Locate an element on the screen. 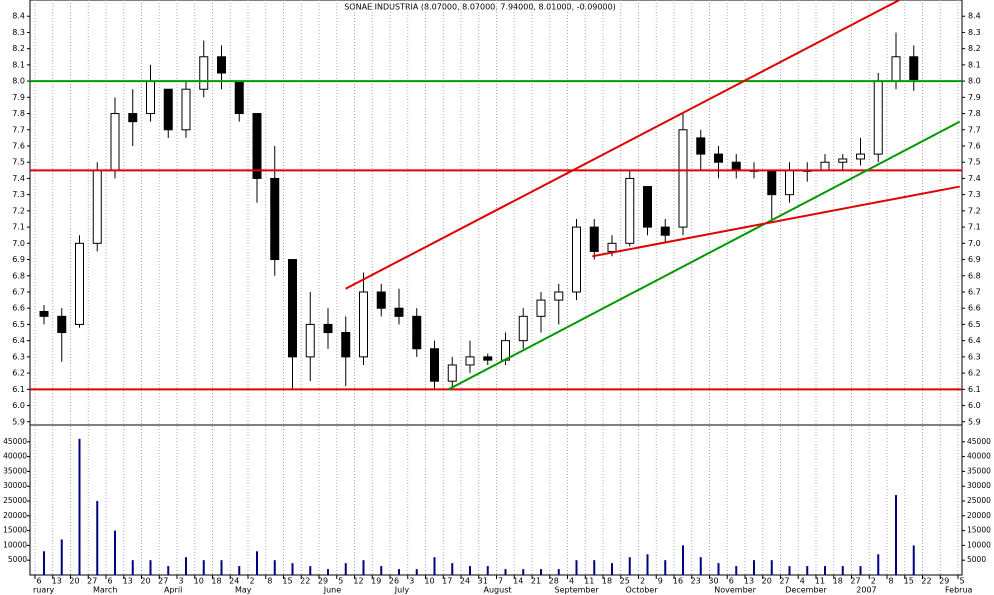 Image resolution: width=994 pixels, height=595 pixels. y-tick-label: 8.3 is located at coordinates (974, 32).